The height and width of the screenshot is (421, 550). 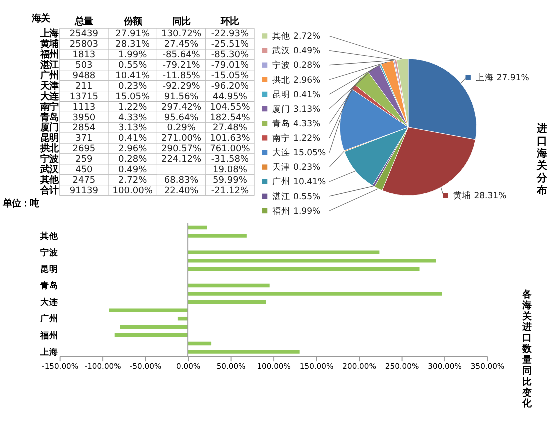 I want to click on text: 100.00%, so click(x=132, y=191).